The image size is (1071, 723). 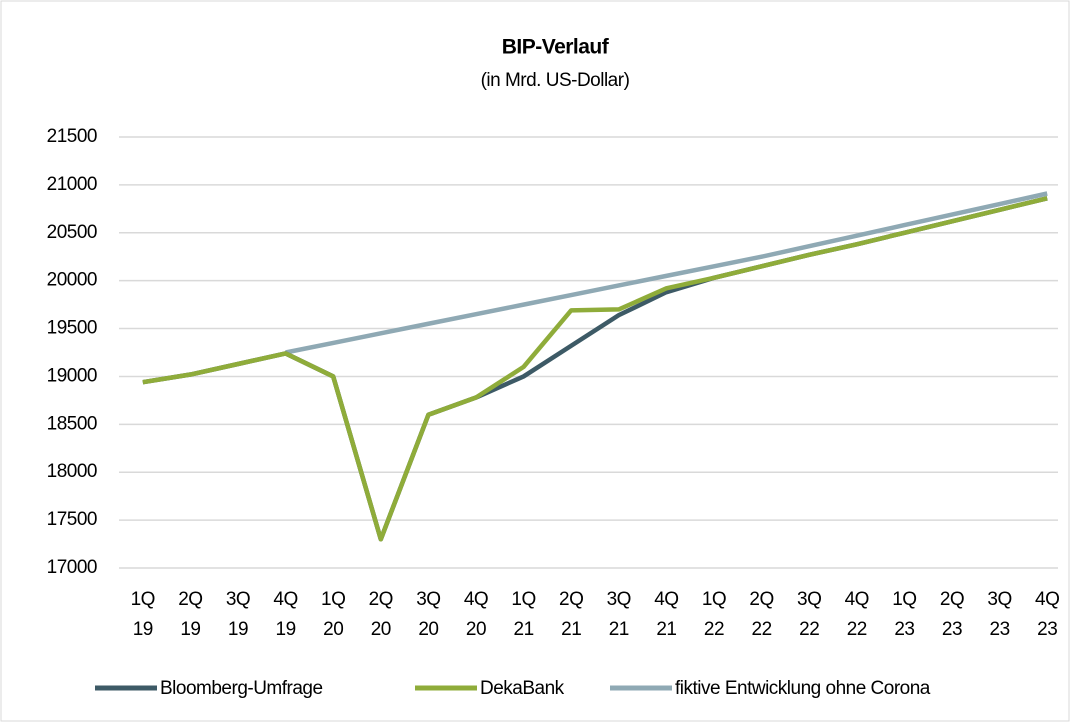 What do you see at coordinates (143, 614) in the screenshot?
I see `x-tick-label: 1Q 19` at bounding box center [143, 614].